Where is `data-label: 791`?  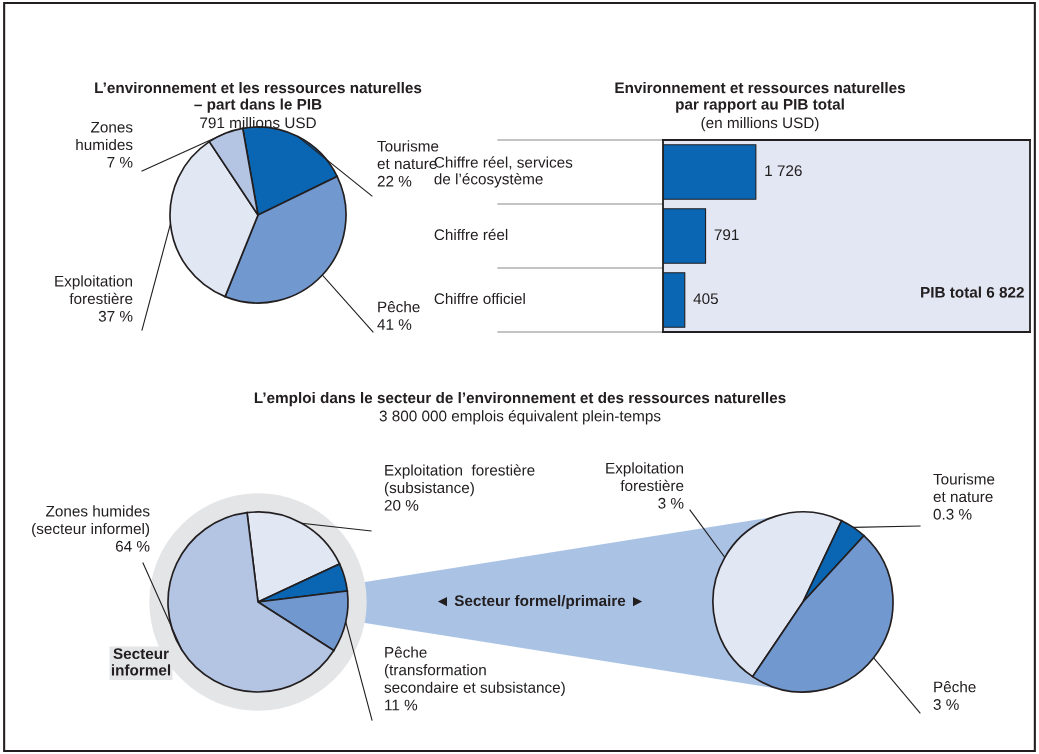 data-label: 791 is located at coordinates (726, 235).